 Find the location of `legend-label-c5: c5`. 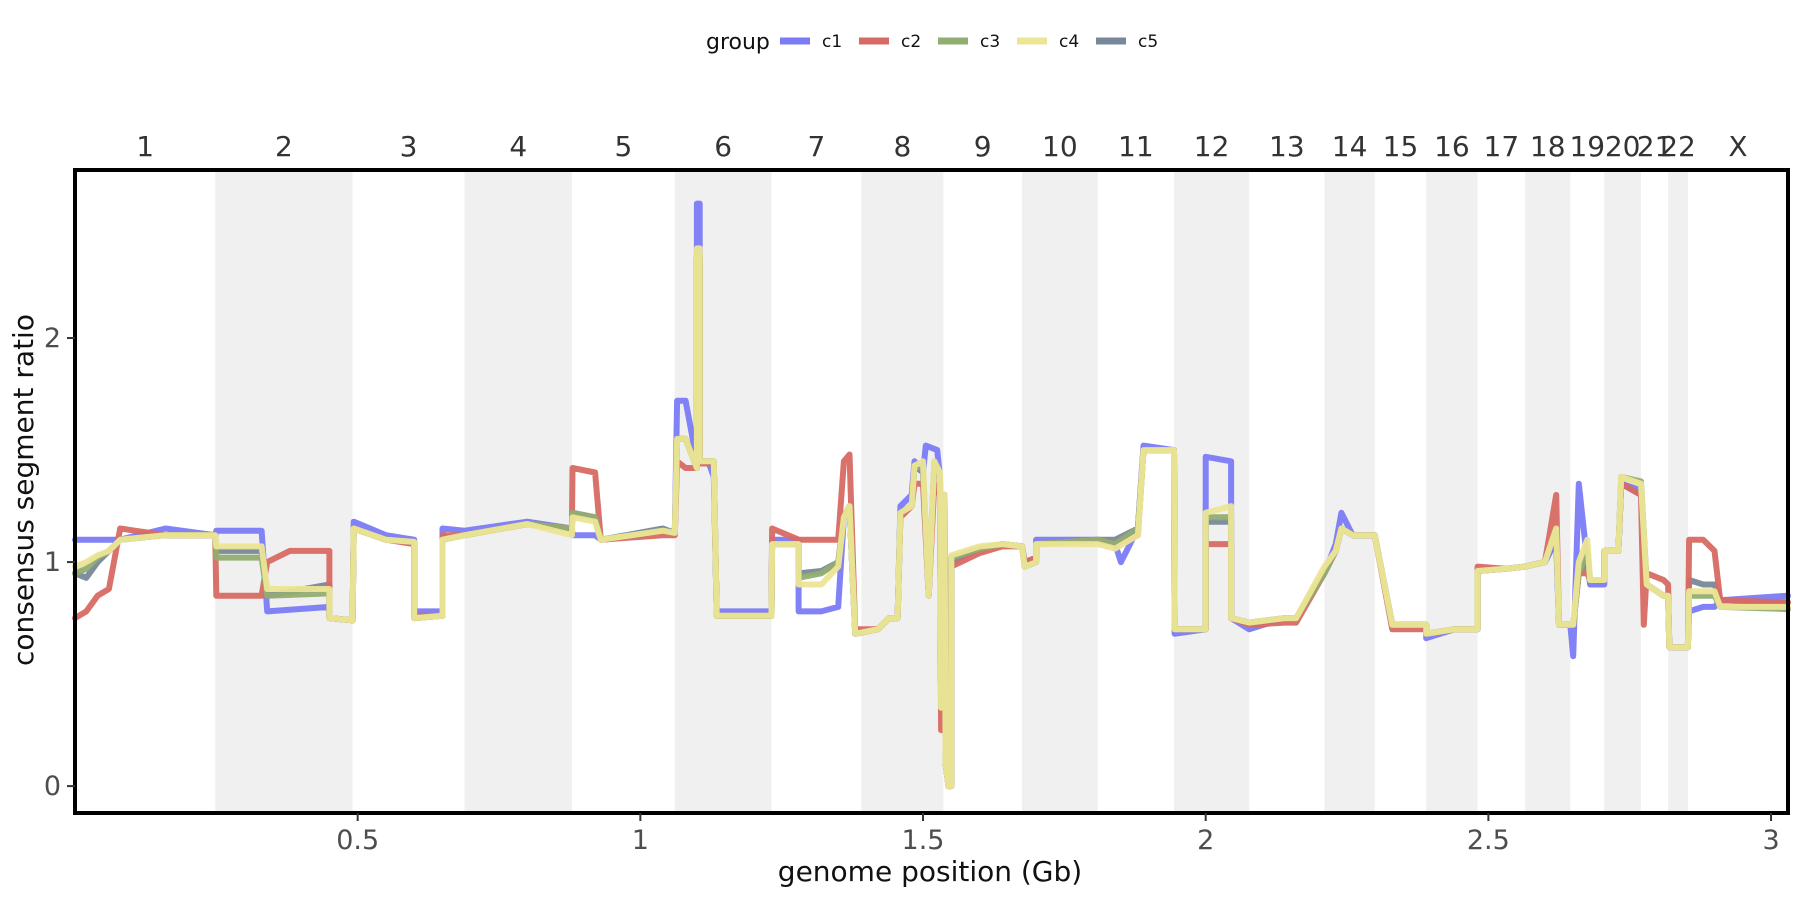

legend-label-c5: c5 is located at coordinates (1148, 42).